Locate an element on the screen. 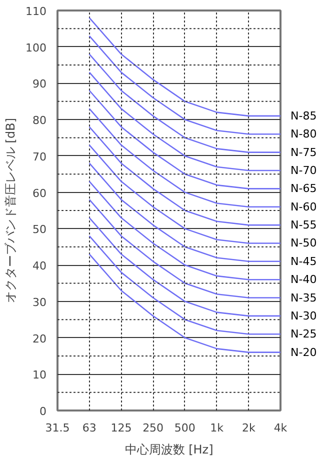  series-label: N-60 is located at coordinates (303, 207).